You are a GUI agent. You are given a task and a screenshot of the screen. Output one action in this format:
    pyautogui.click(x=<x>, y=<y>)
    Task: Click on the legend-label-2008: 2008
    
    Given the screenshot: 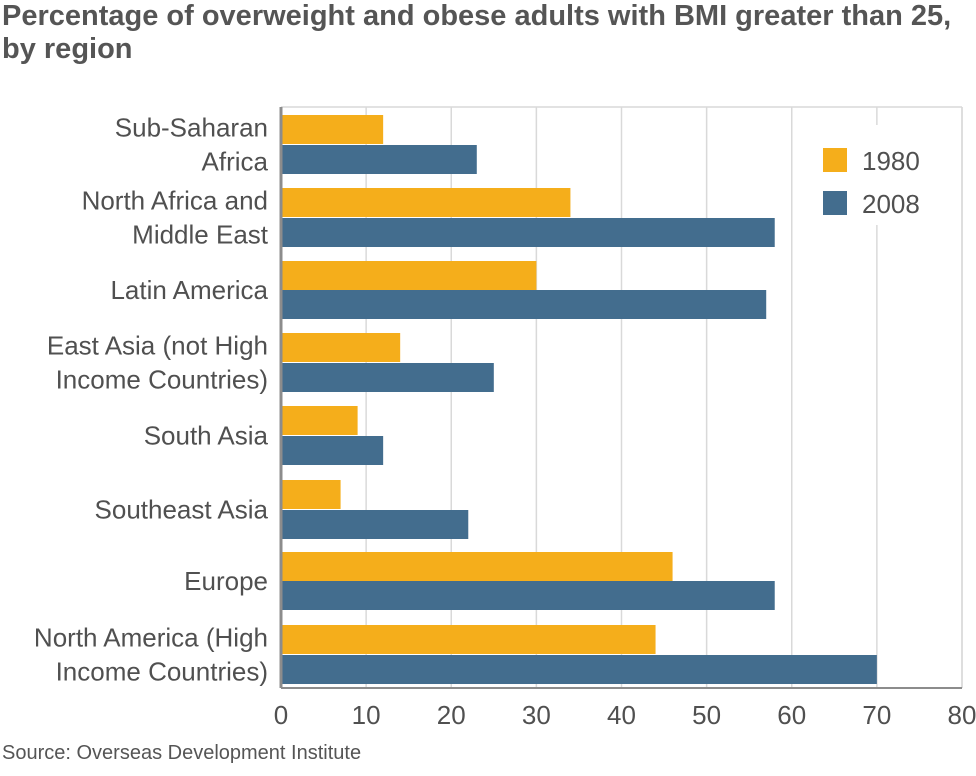 What is the action you would take?
    pyautogui.click(x=891, y=204)
    